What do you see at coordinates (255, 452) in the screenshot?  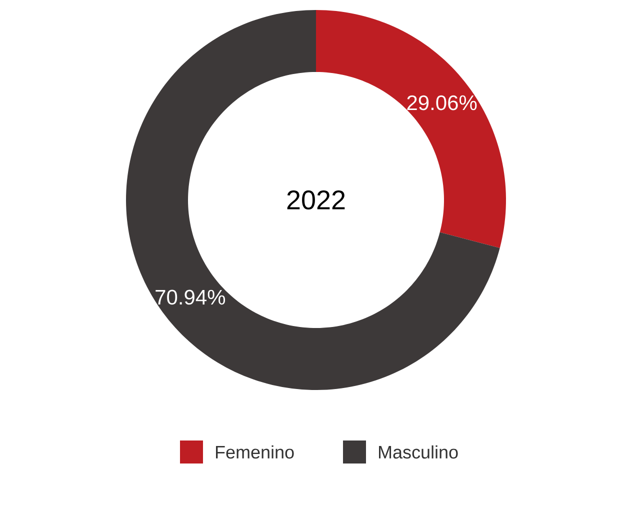 I see `legend-label: Femenino` at bounding box center [255, 452].